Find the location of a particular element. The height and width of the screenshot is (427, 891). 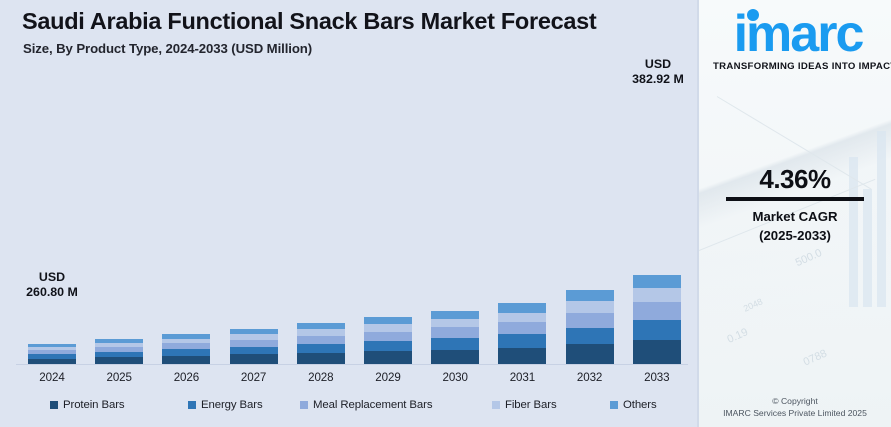

legend-item-energy-bars: Energy Bars is located at coordinates (225, 405).